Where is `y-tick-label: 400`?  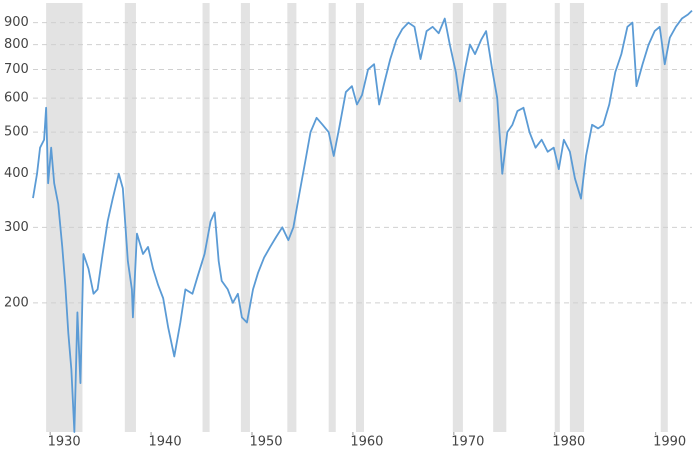
y-tick-label: 400 is located at coordinates (16, 173).